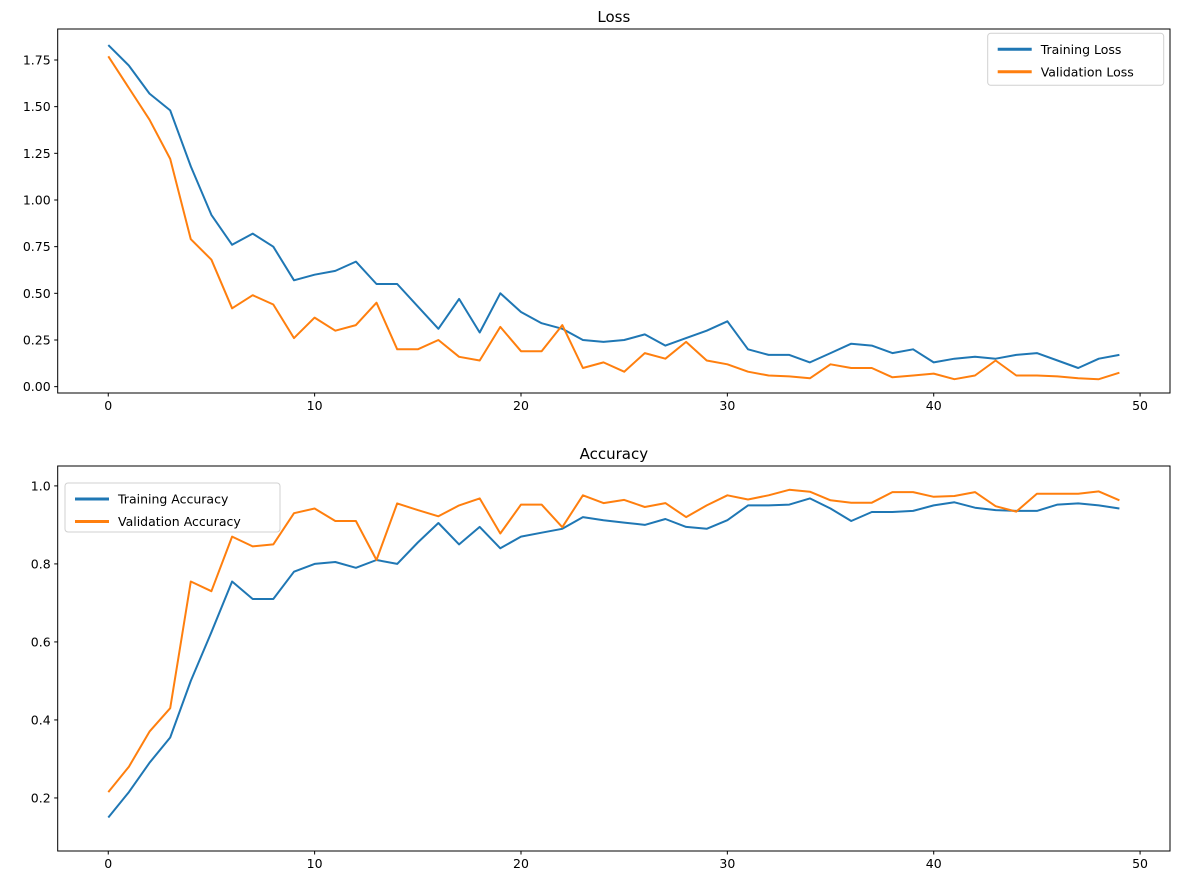  I want to click on loss-legend-label: Validation Loss, so click(1087, 71).